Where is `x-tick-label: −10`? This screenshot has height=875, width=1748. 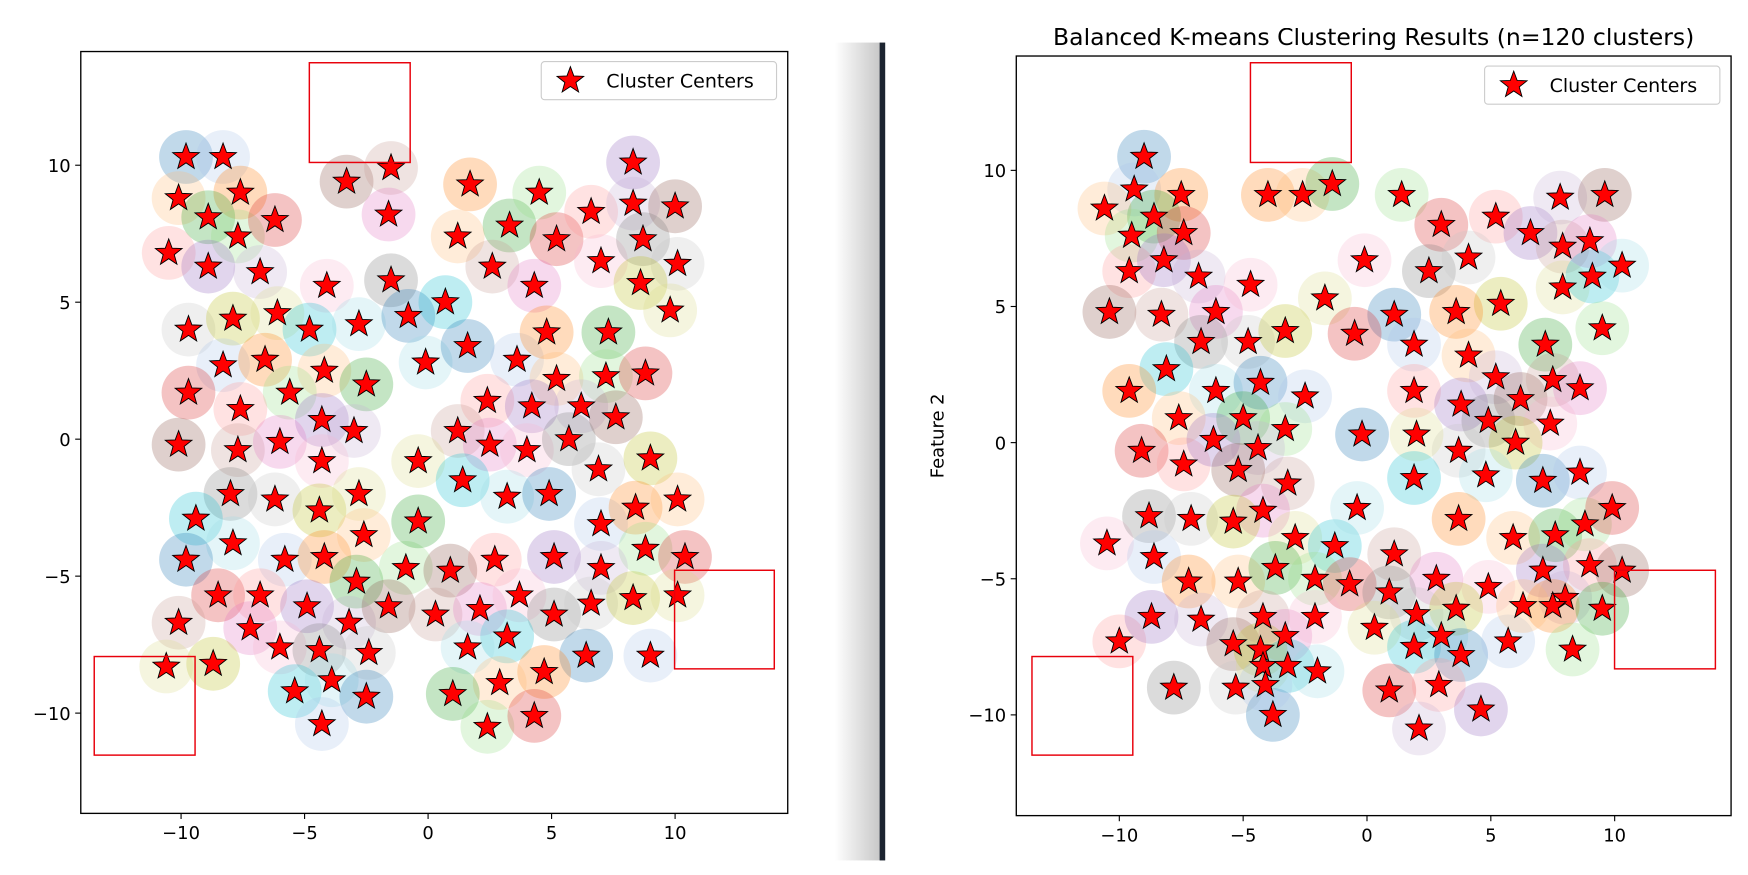
x-tick-label: −10 is located at coordinates (1119, 835).